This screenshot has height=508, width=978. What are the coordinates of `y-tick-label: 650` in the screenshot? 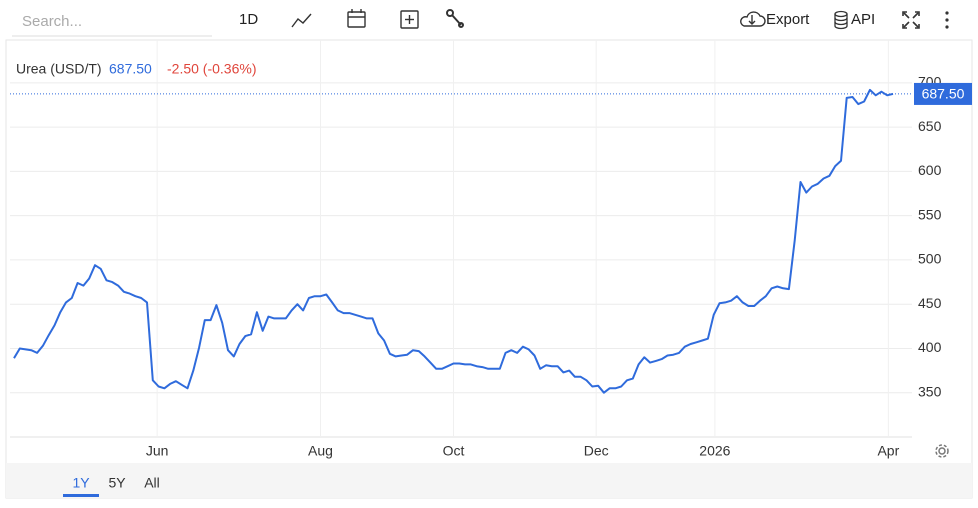 It's located at (930, 126).